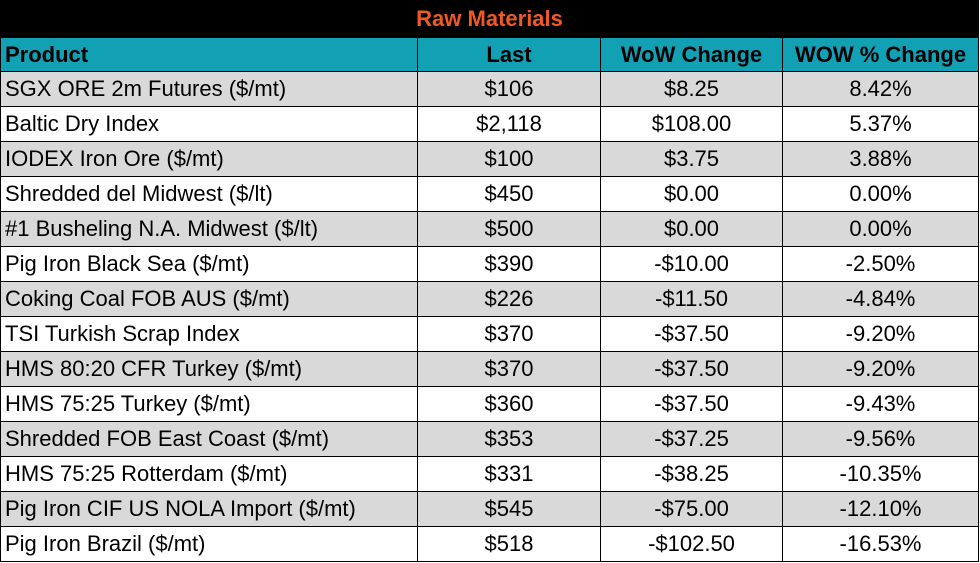  I want to click on product-cell: Pig Iron CIF US NOLA Import ($/mt), so click(209, 509).